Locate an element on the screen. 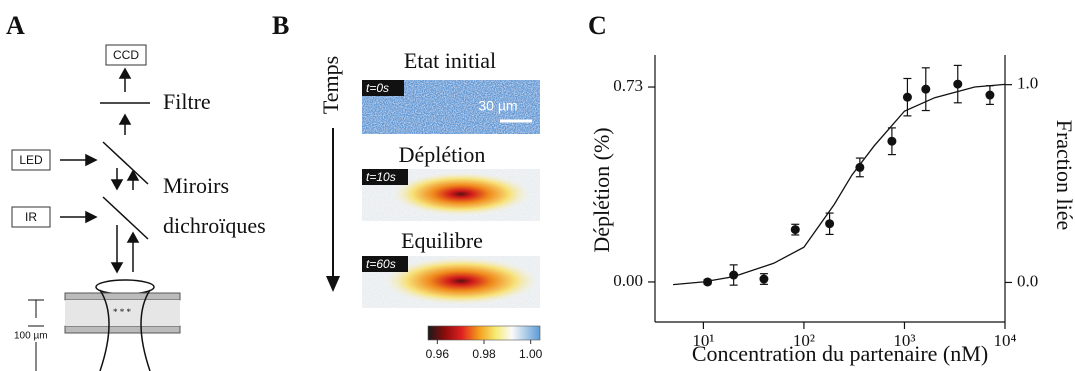  label: Filtre is located at coordinates (187, 101).